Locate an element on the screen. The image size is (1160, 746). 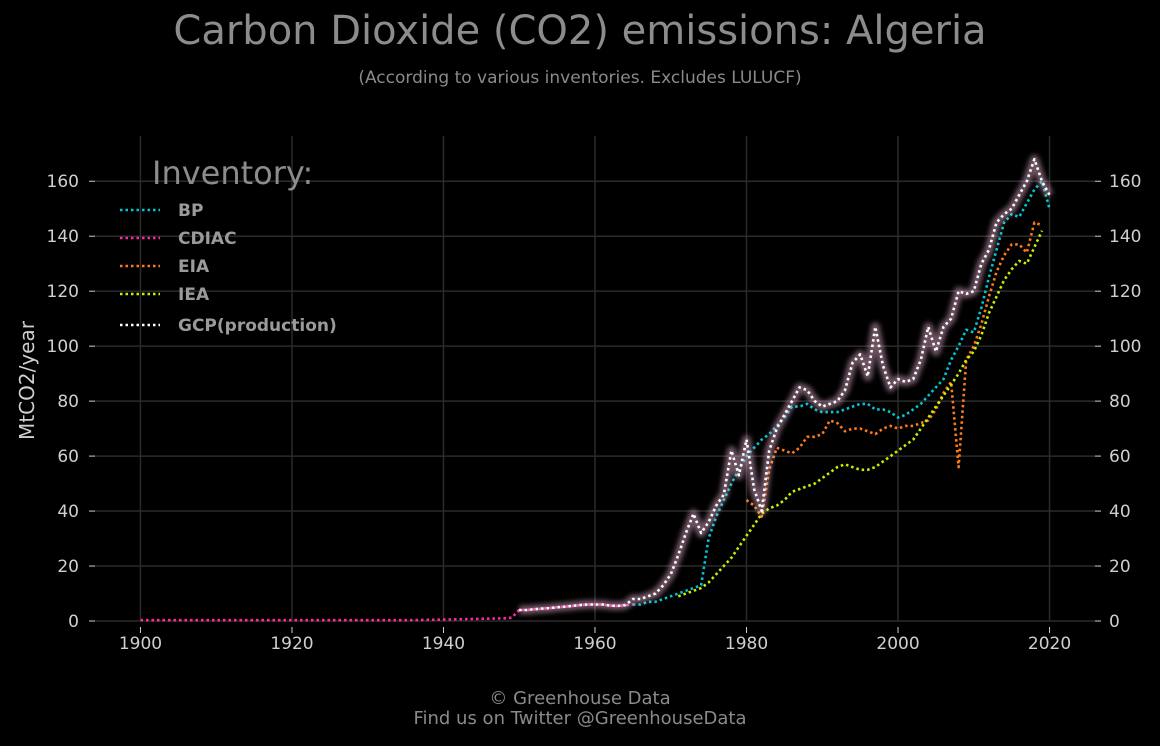
y-tick-label-left: 80 is located at coordinates (68, 402).